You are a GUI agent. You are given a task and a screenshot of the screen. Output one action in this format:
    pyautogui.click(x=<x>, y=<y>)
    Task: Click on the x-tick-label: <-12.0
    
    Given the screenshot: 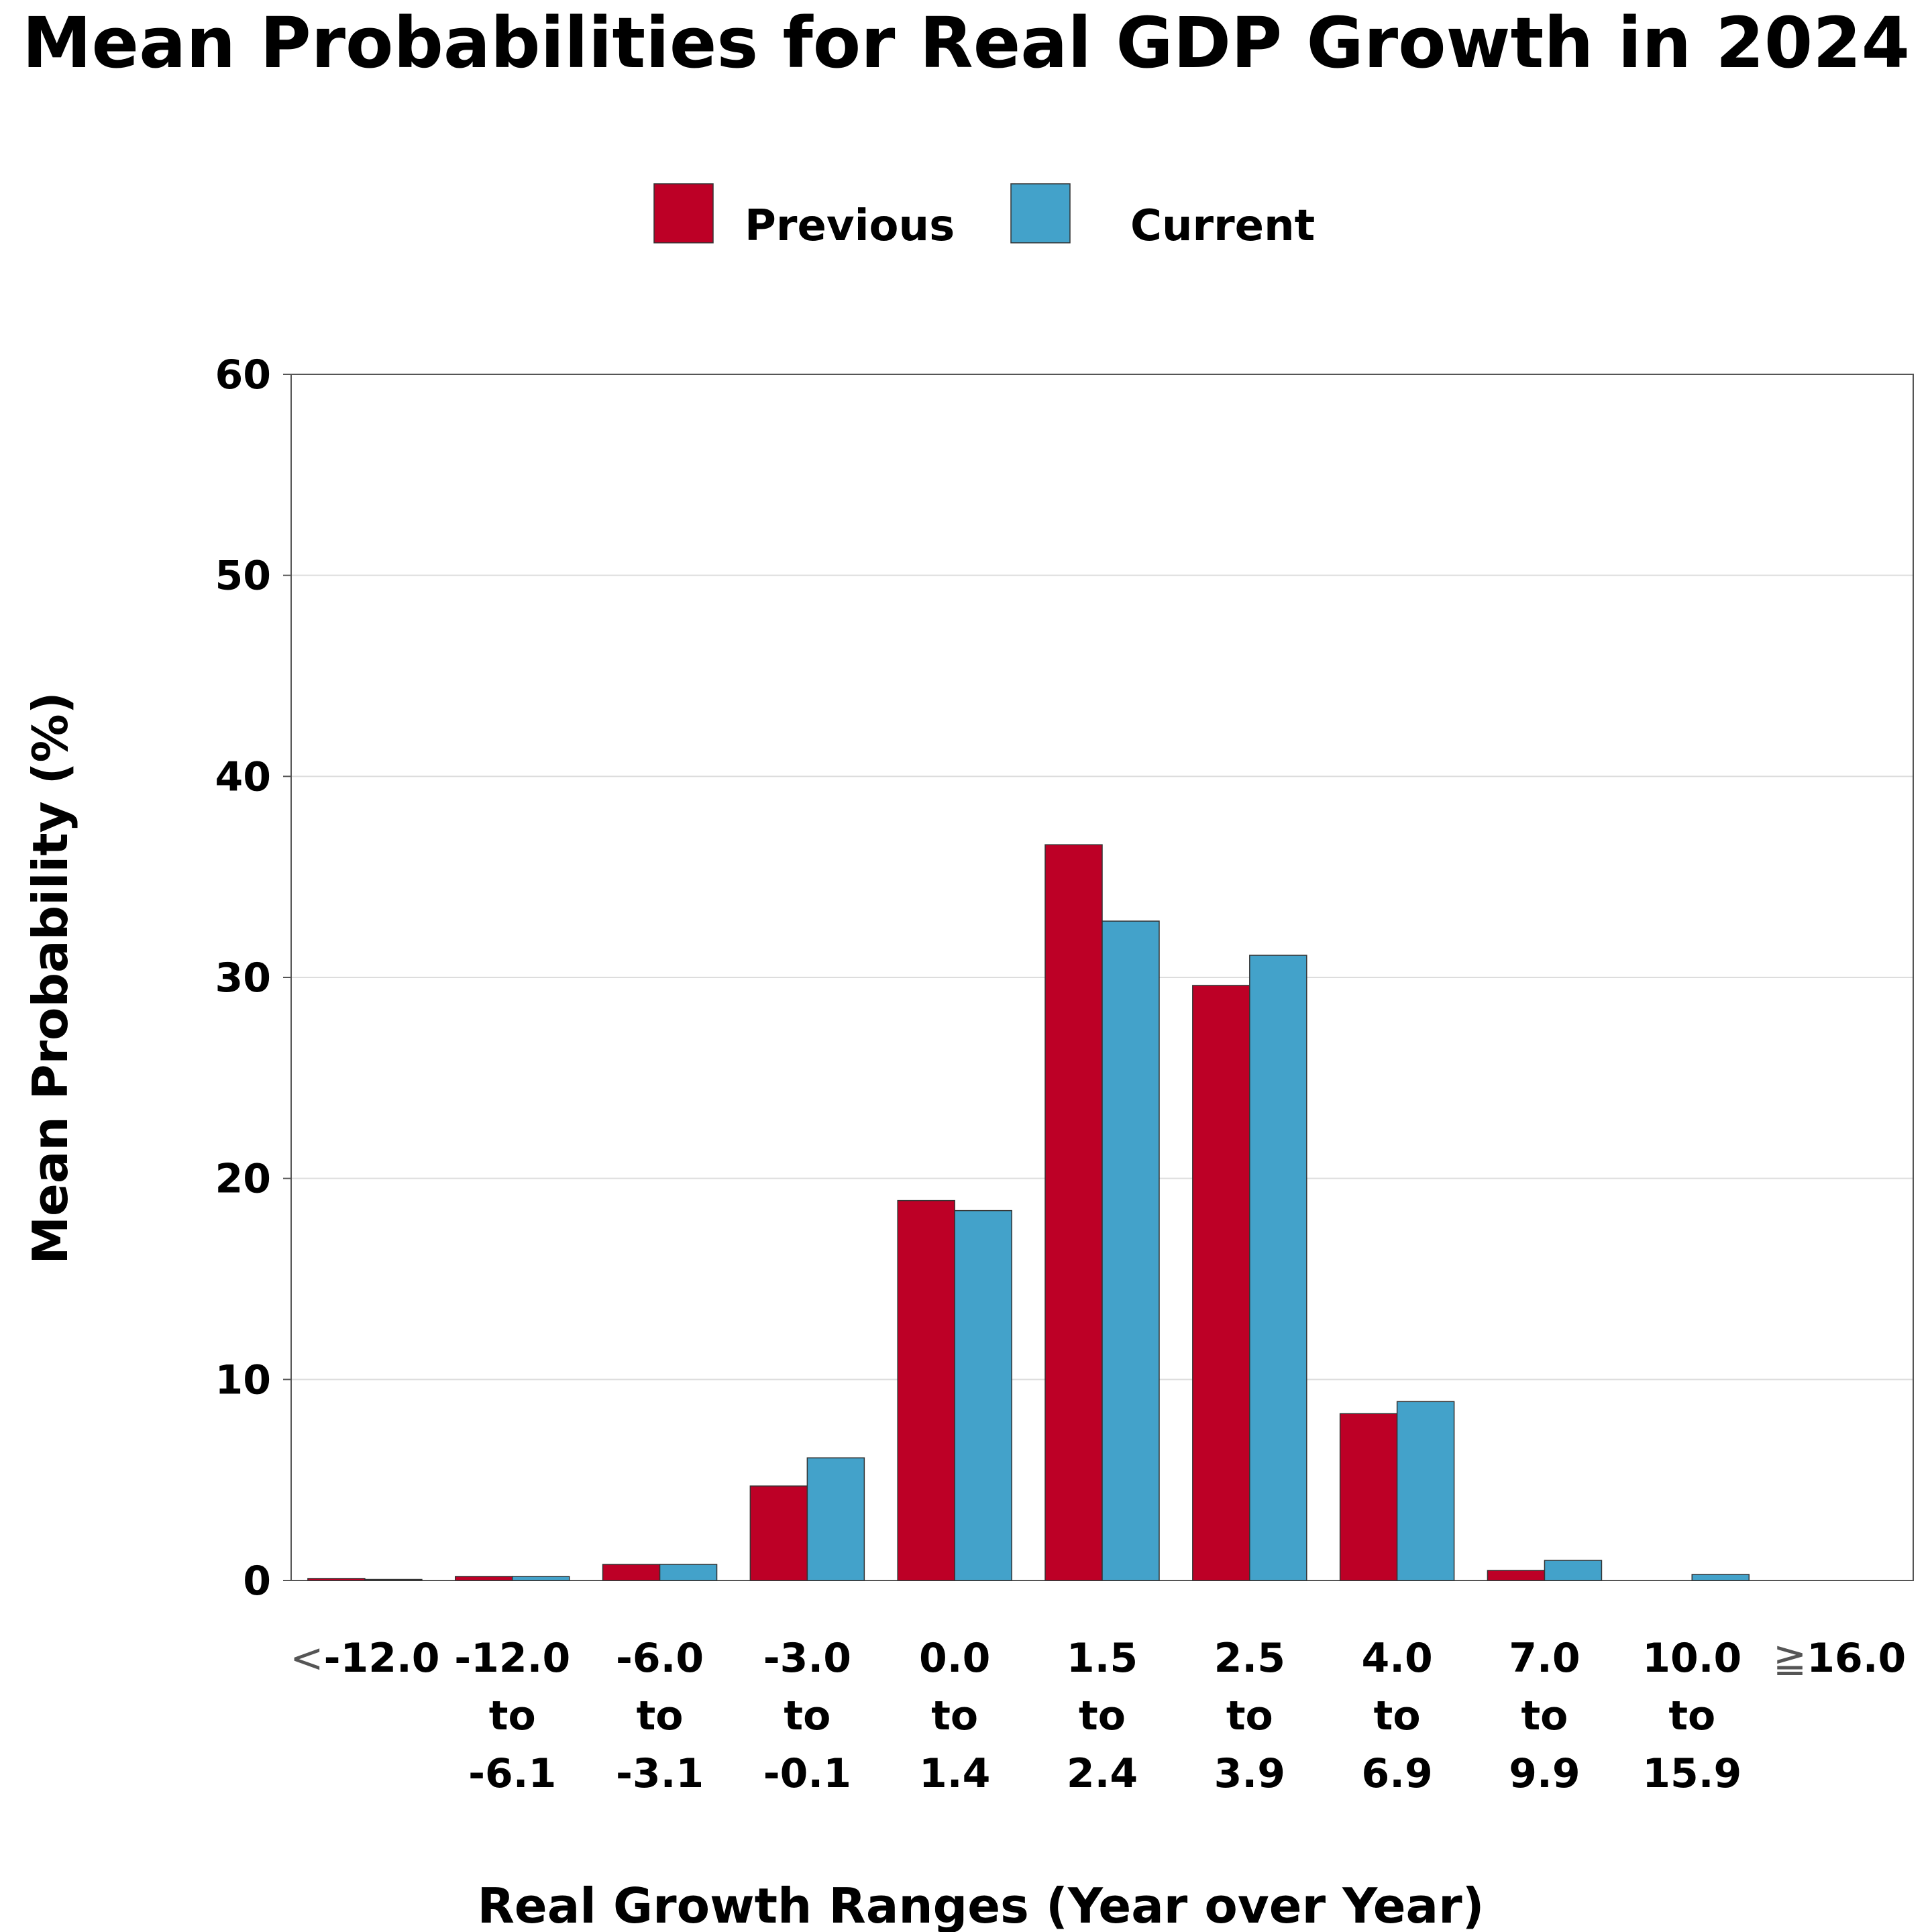 What is the action you would take?
    pyautogui.click(x=364, y=1658)
    